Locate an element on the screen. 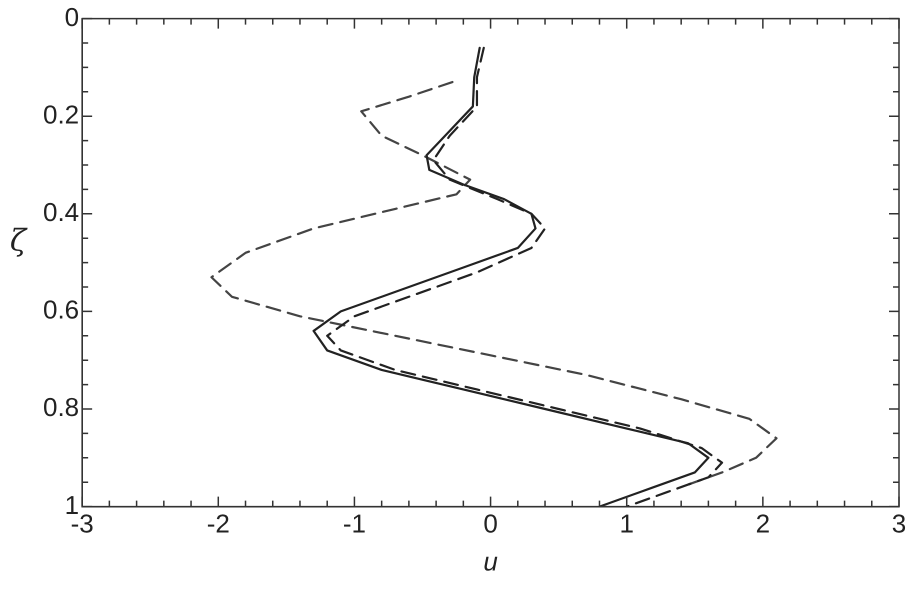  x-tick-label: -1 is located at coordinates (354, 523).